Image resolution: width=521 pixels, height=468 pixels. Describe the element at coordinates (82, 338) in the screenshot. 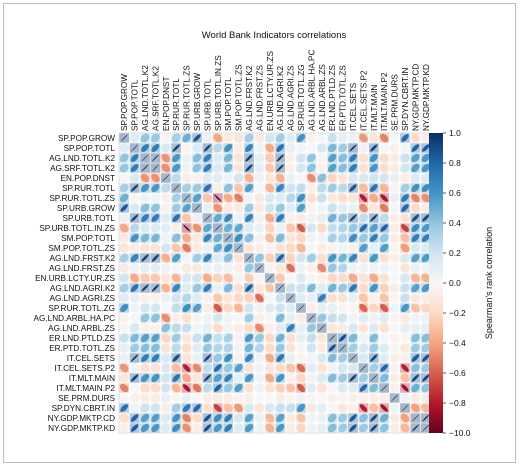

I see `row-label: ER.LND.PTLD.ZS` at that location.